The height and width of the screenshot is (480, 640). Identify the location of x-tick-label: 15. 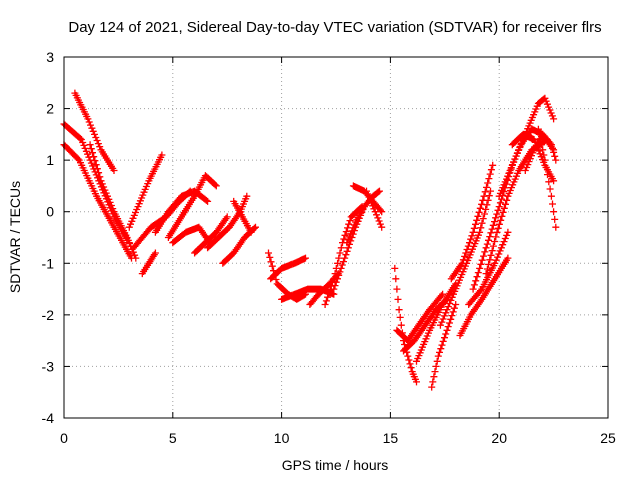
(391, 438).